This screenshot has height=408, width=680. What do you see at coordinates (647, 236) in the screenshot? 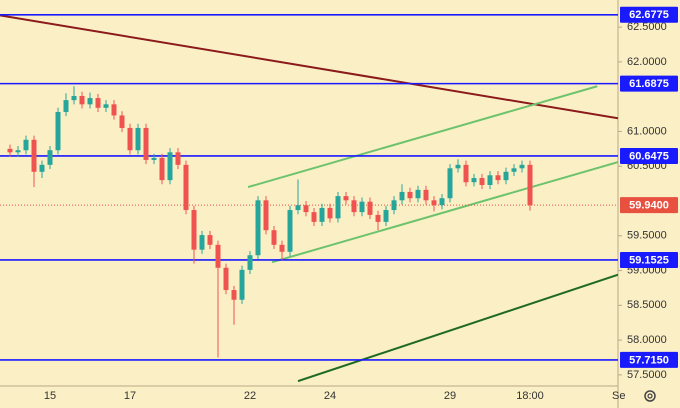
I see `y-tick-label: 59.5000` at bounding box center [647, 236].